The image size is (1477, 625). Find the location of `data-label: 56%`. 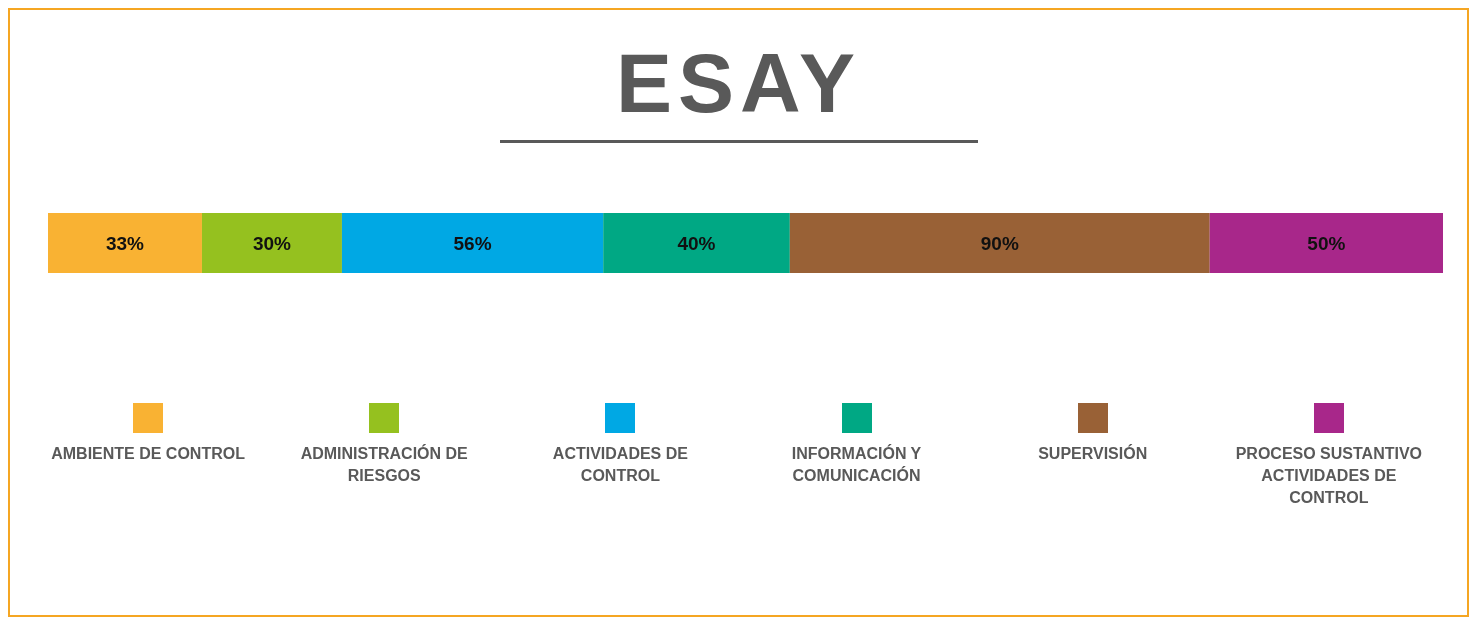

data-label: 56% is located at coordinates (472, 243).